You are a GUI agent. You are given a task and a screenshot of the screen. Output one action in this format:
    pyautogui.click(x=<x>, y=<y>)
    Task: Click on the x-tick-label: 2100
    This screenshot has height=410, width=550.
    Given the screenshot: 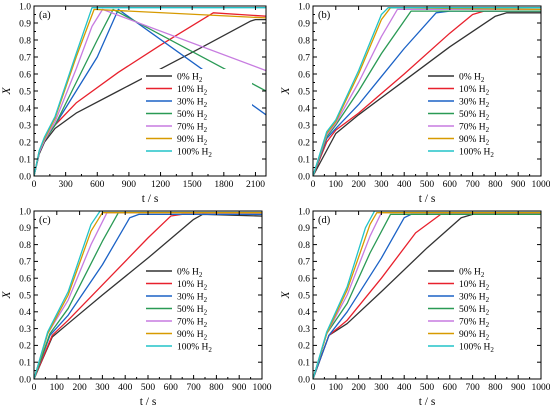 What is the action you would take?
    pyautogui.click(x=255, y=185)
    